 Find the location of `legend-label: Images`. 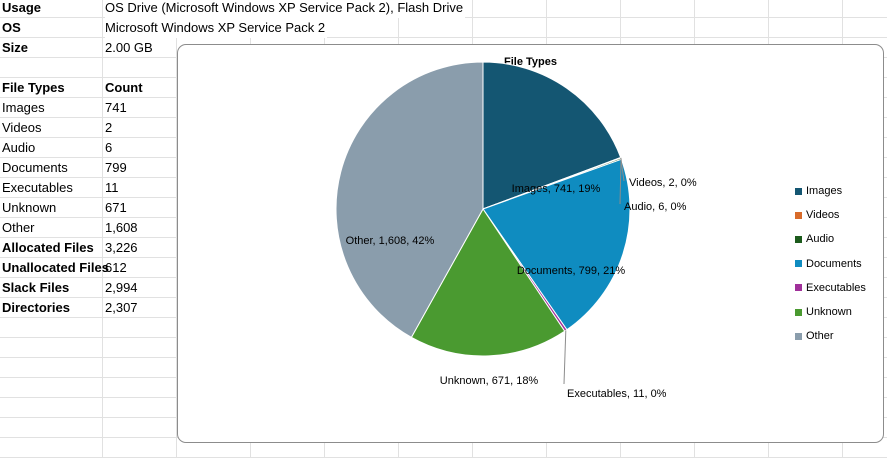

legend-label: Images is located at coordinates (824, 191).